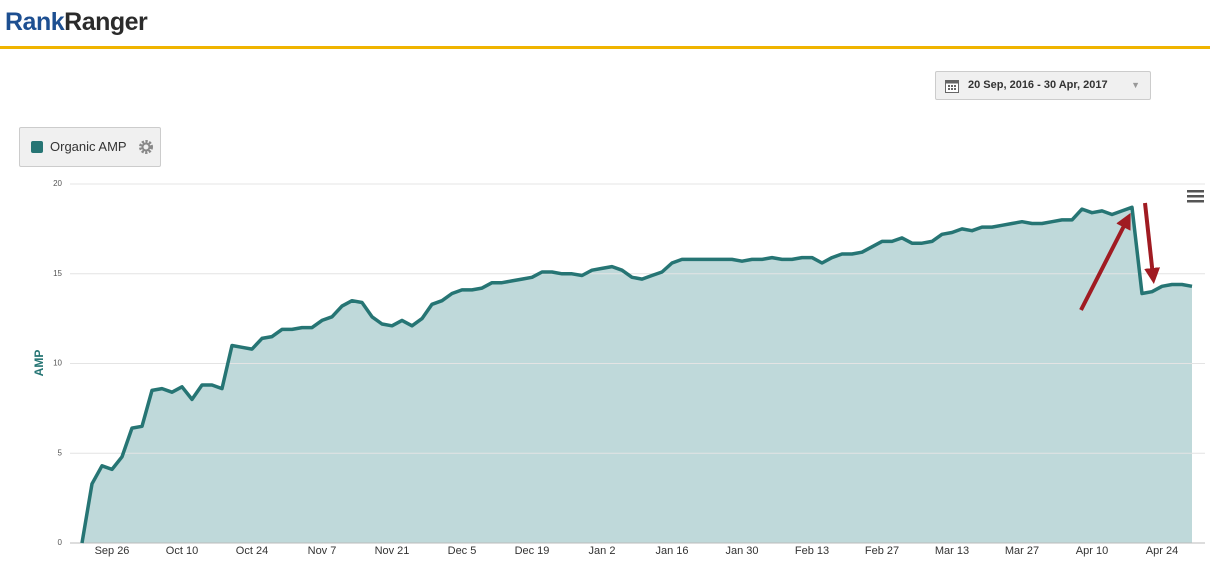 The width and height of the screenshot is (1210, 570). I want to click on x-tick-label: Sep 26, so click(112, 551).